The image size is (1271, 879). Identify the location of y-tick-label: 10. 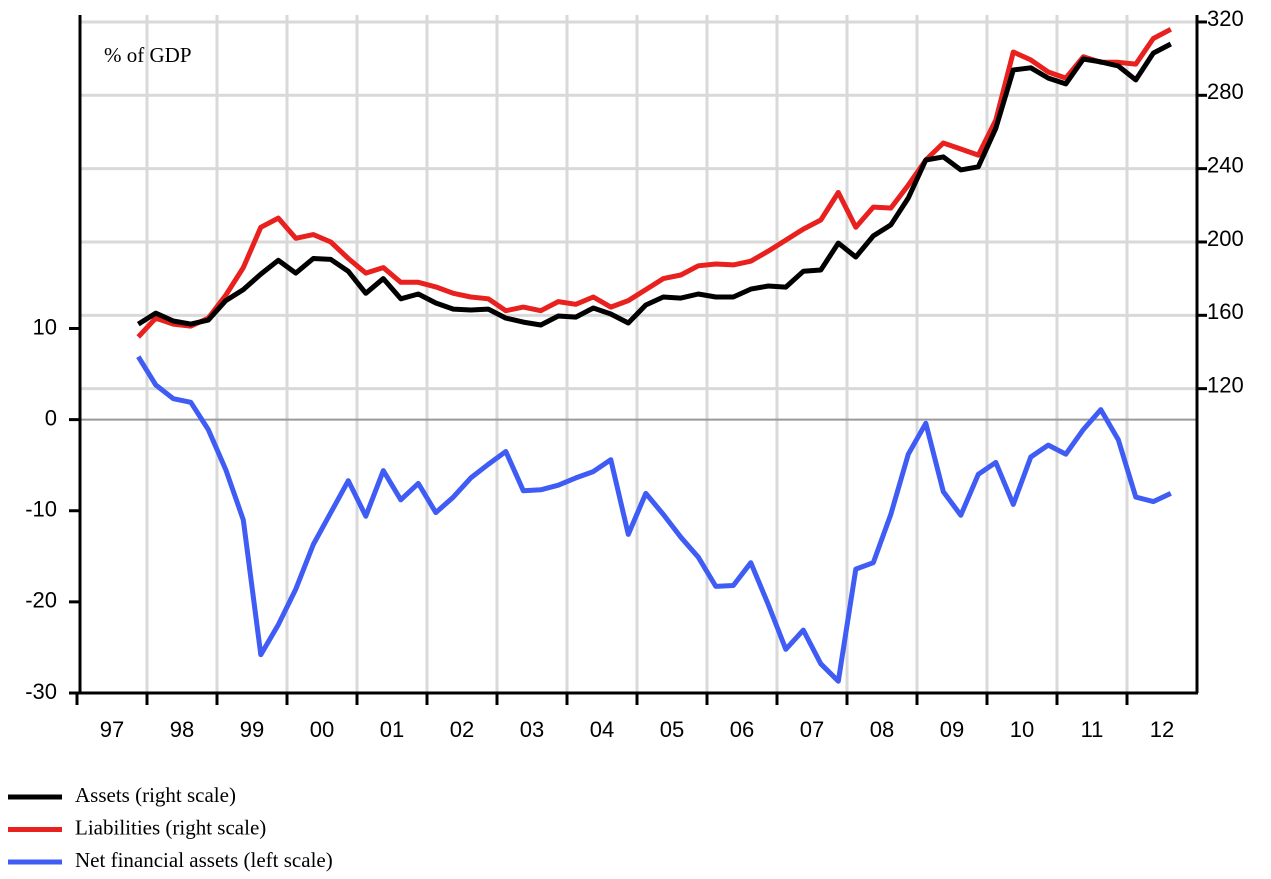
(45, 326).